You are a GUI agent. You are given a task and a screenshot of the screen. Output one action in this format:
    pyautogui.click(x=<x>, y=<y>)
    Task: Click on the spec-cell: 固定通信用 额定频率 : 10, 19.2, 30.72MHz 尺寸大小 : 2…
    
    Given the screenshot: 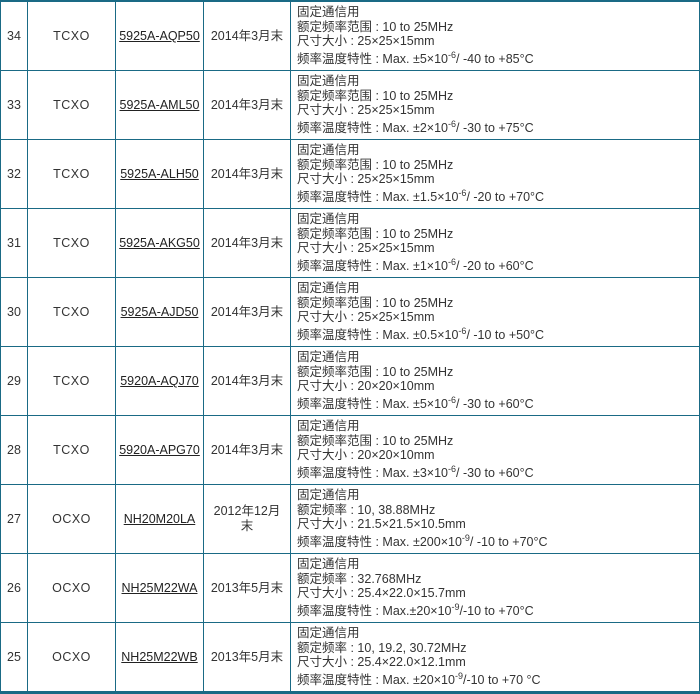 What is the action you would take?
    pyautogui.click(x=495, y=657)
    